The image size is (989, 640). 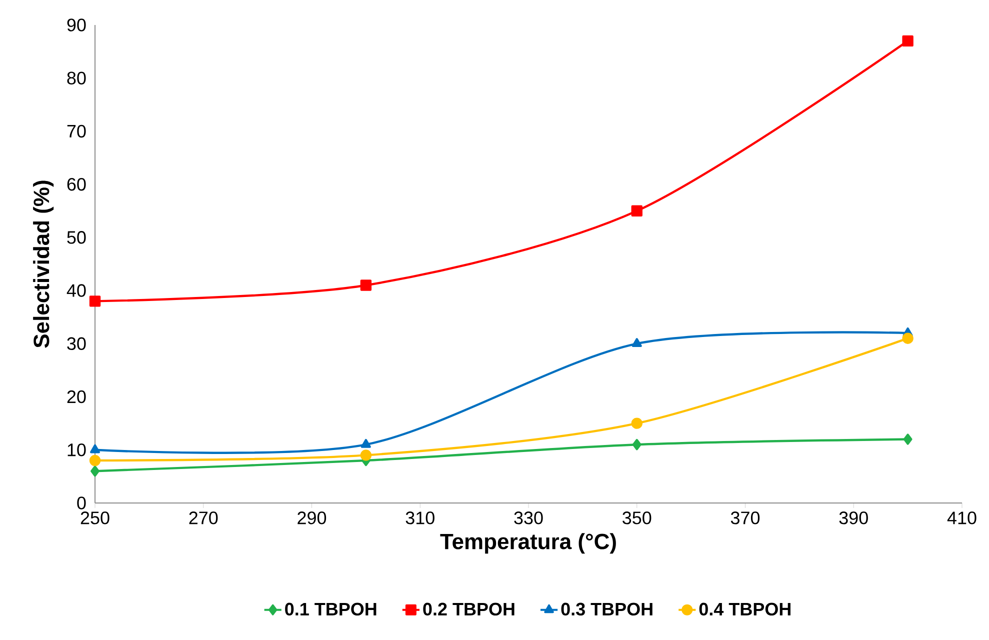 I want to click on legend-label: 0.2 TBPOH, so click(x=468, y=609).